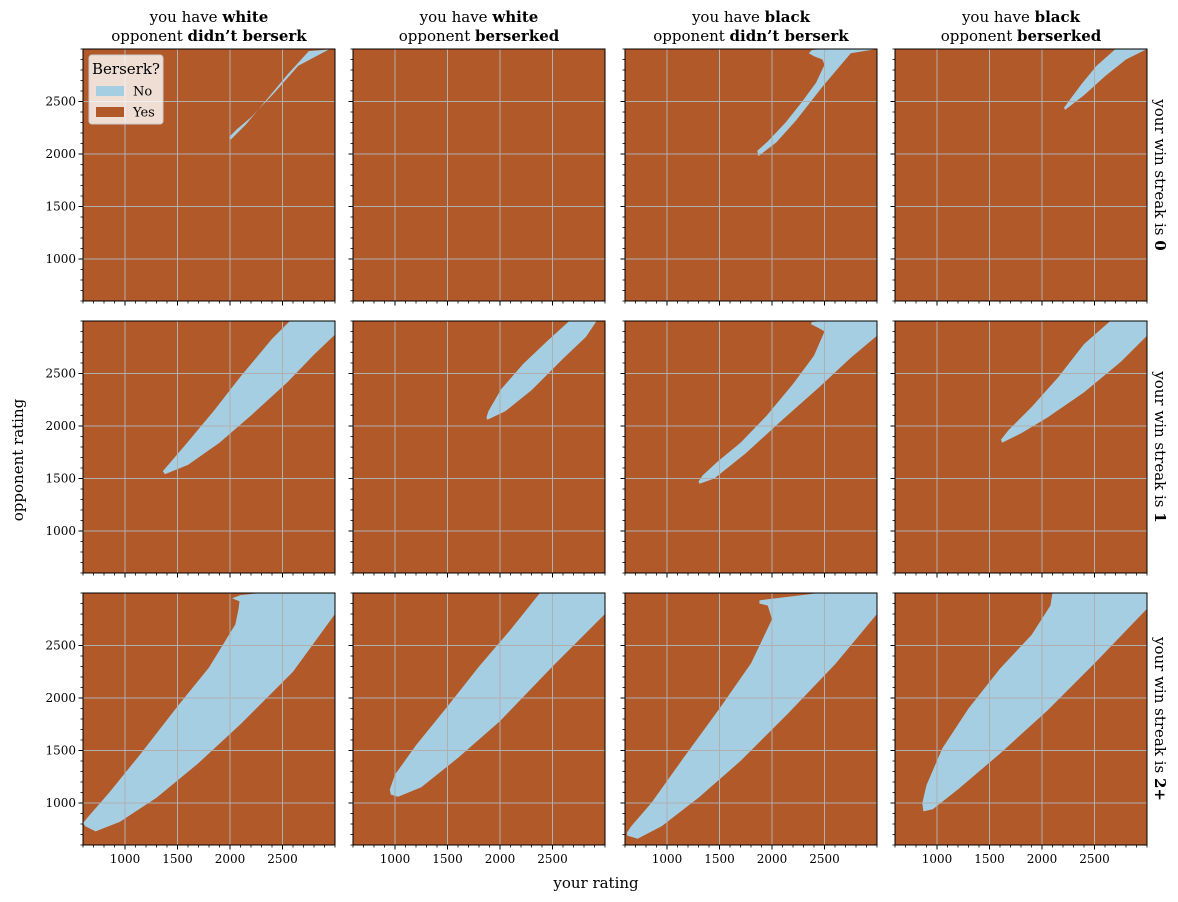  Describe the element at coordinates (18, 459) in the screenshot. I see `y-axis-label: opponent rating` at that location.